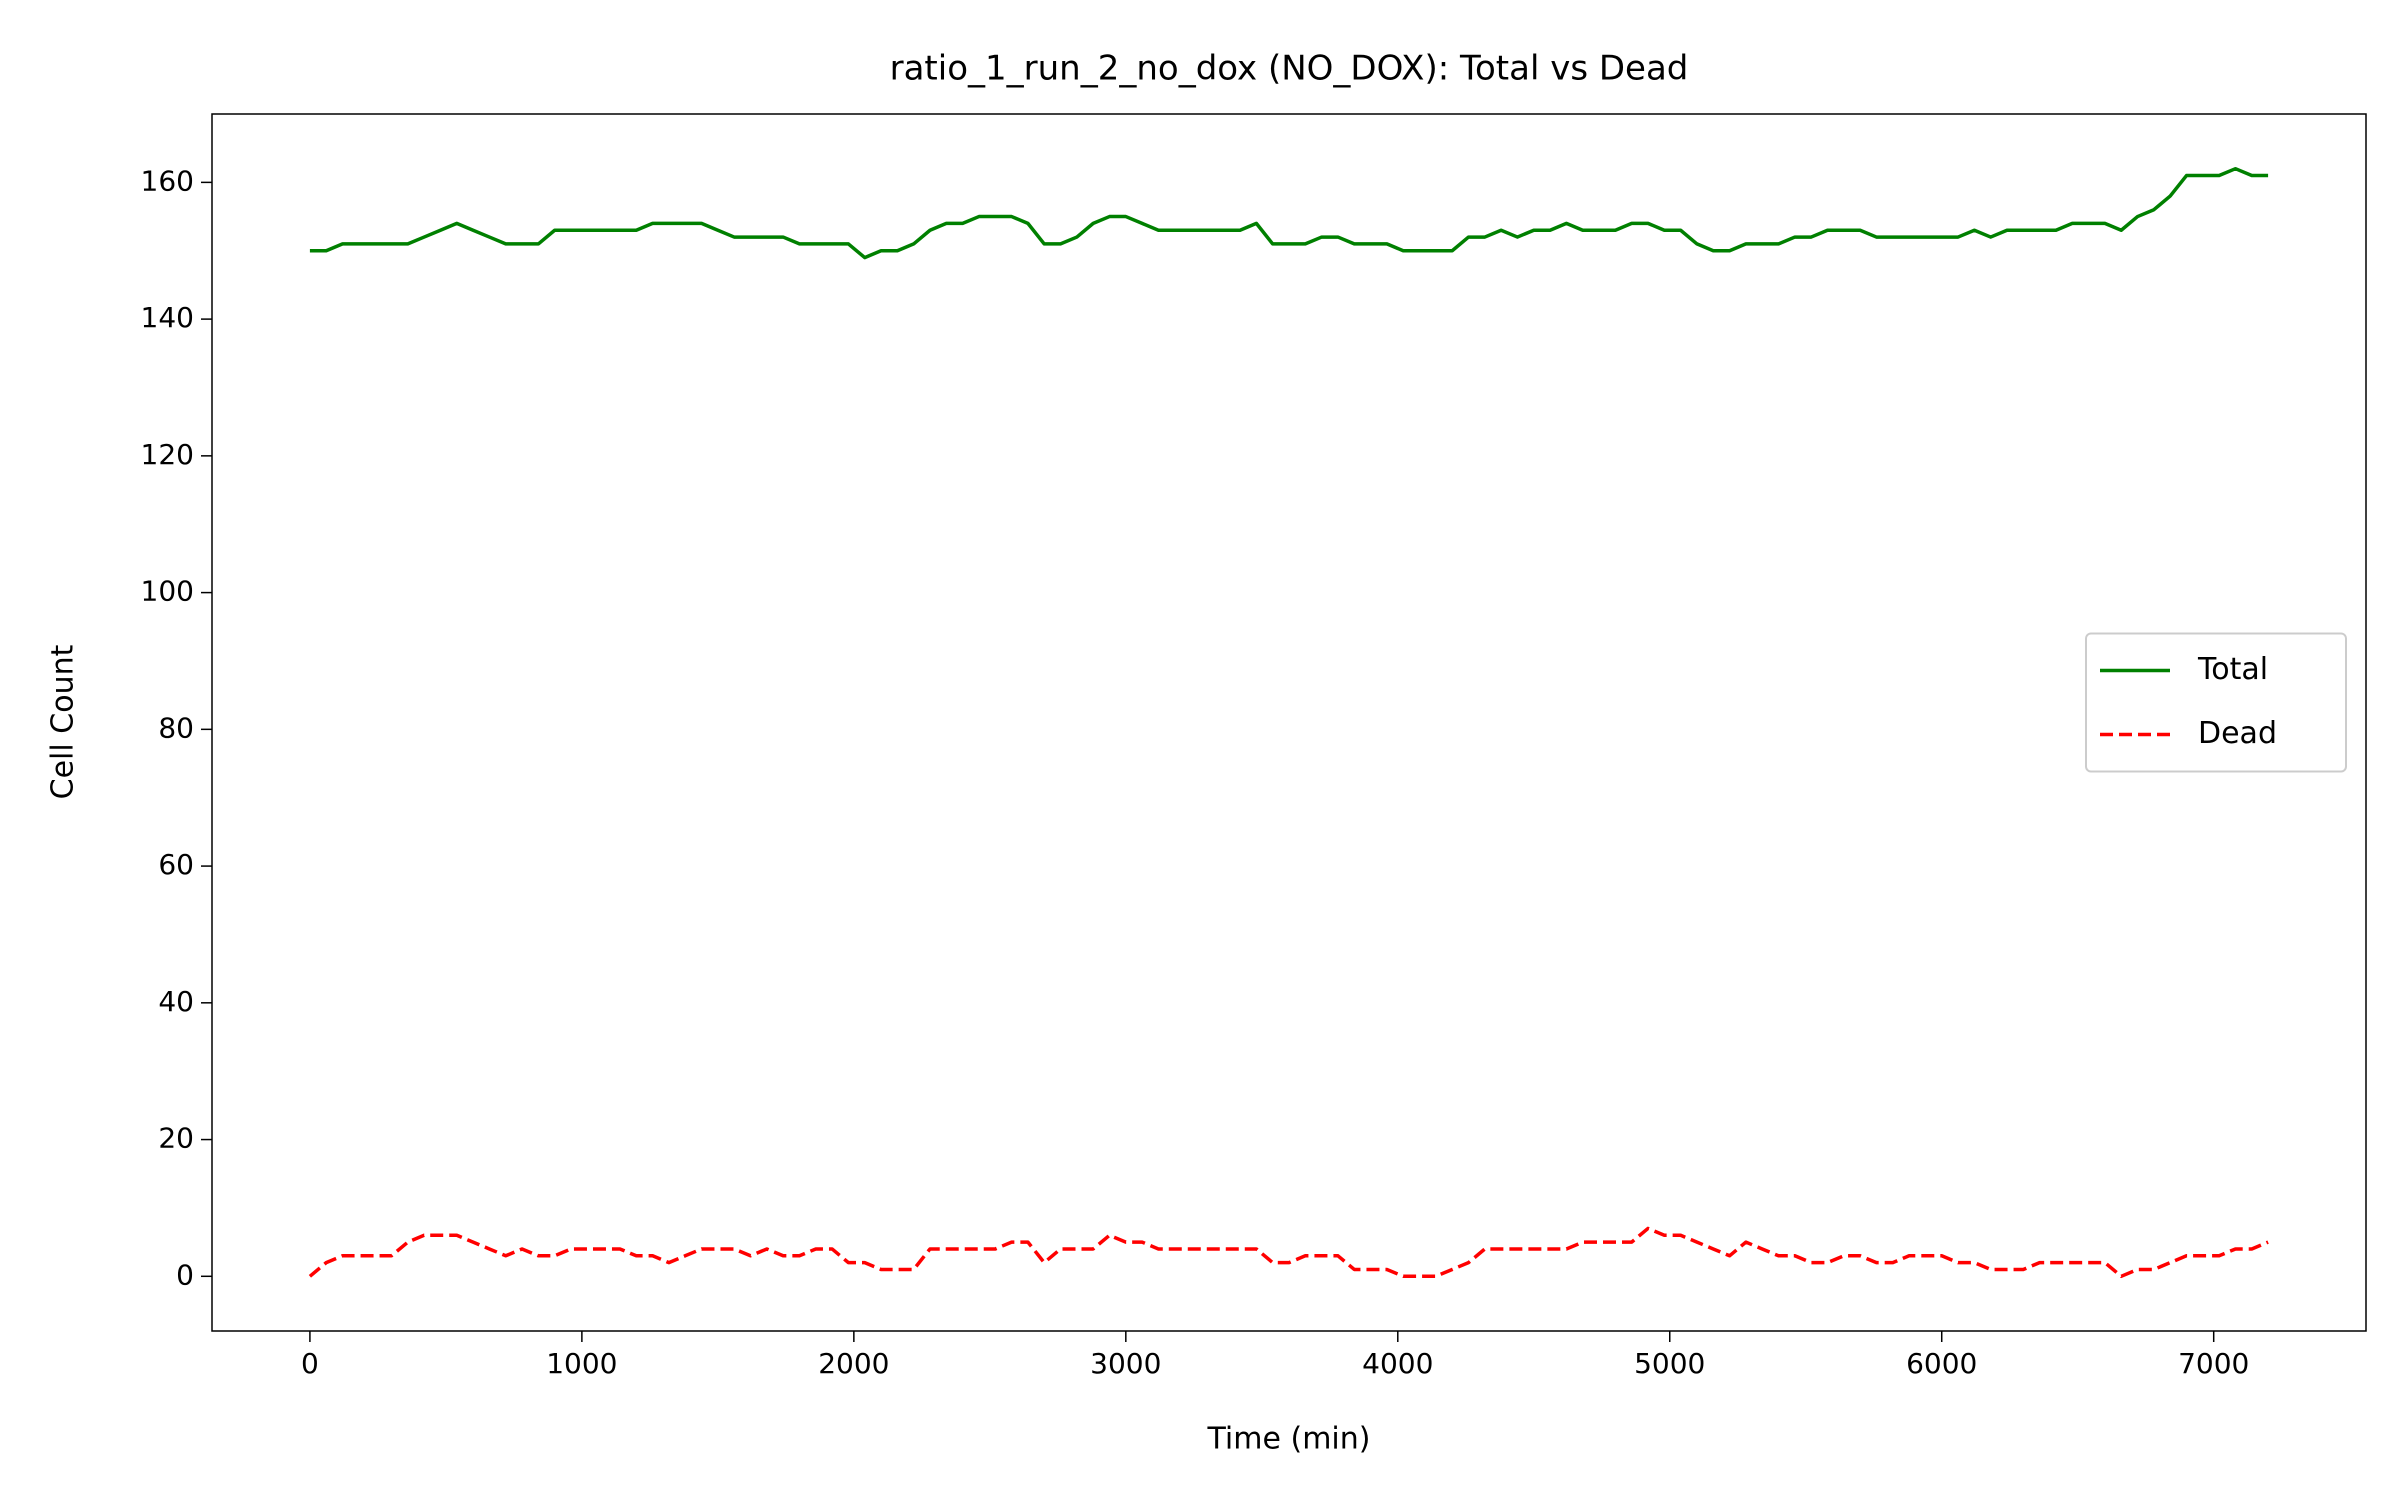 This screenshot has width=2400, height=1500. I want to click on x-tick-label: 3000, so click(1125, 1363).